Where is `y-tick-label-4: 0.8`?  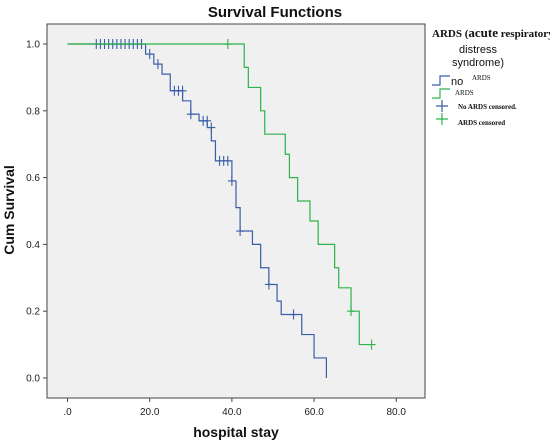
y-tick-label-4: 0.8 is located at coordinates (33, 111).